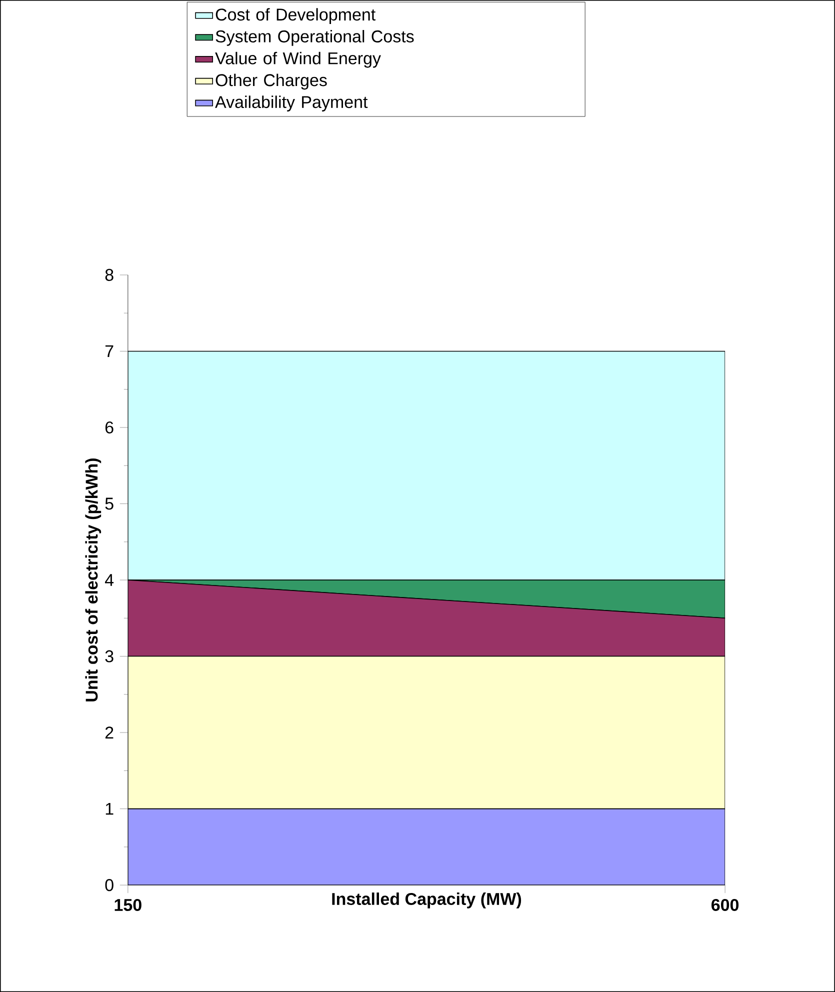  Describe the element at coordinates (427, 900) in the screenshot. I see `x-axis-title: Installed Capacity (MW)` at that location.